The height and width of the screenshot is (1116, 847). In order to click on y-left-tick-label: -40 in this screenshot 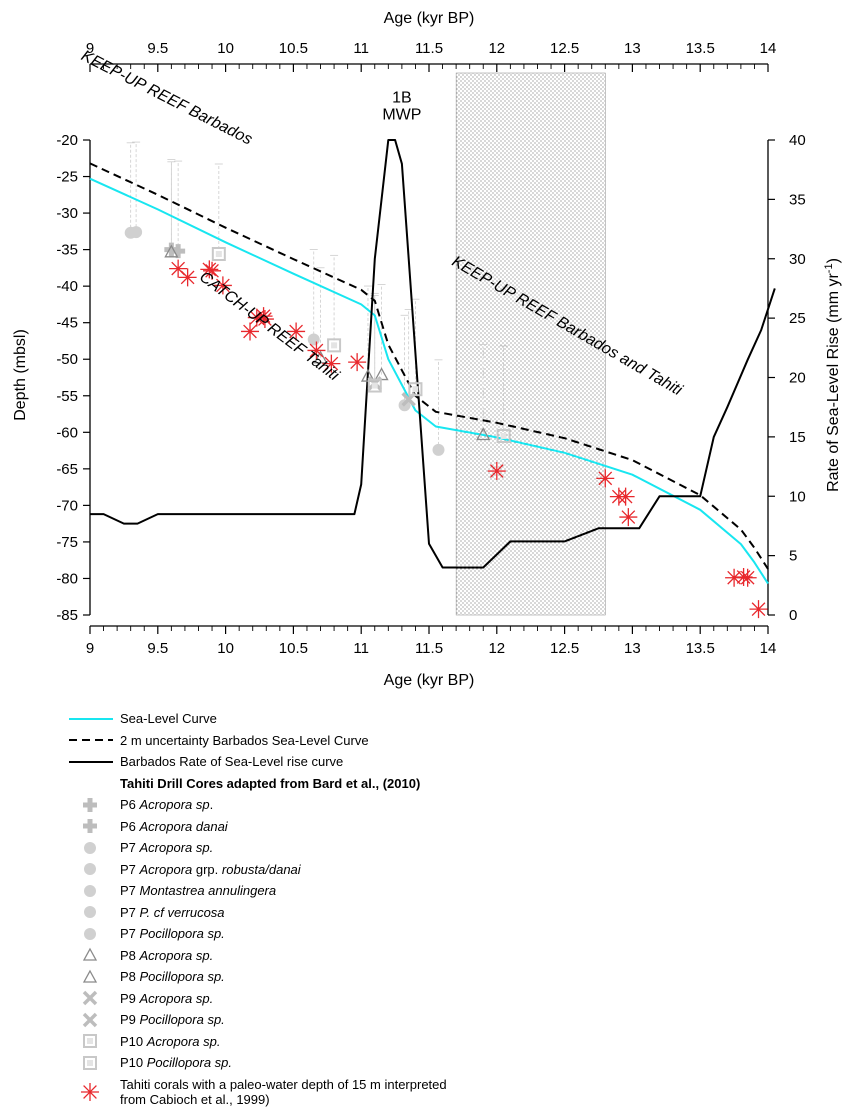, I will do `click(67, 286)`.